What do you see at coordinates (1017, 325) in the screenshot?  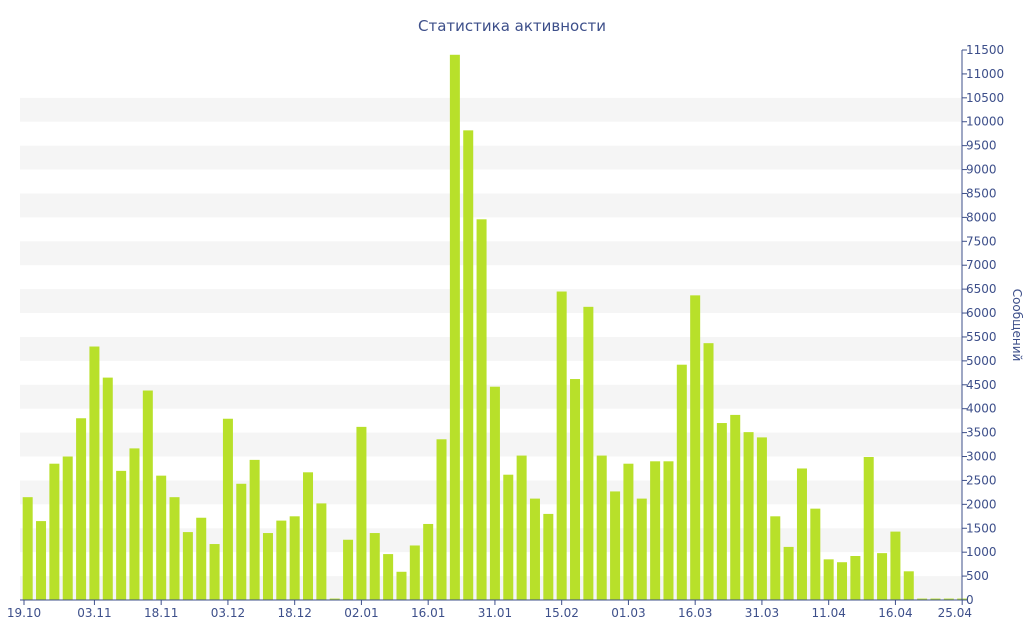 I see `y-axis-label: Сообщений` at bounding box center [1017, 325].